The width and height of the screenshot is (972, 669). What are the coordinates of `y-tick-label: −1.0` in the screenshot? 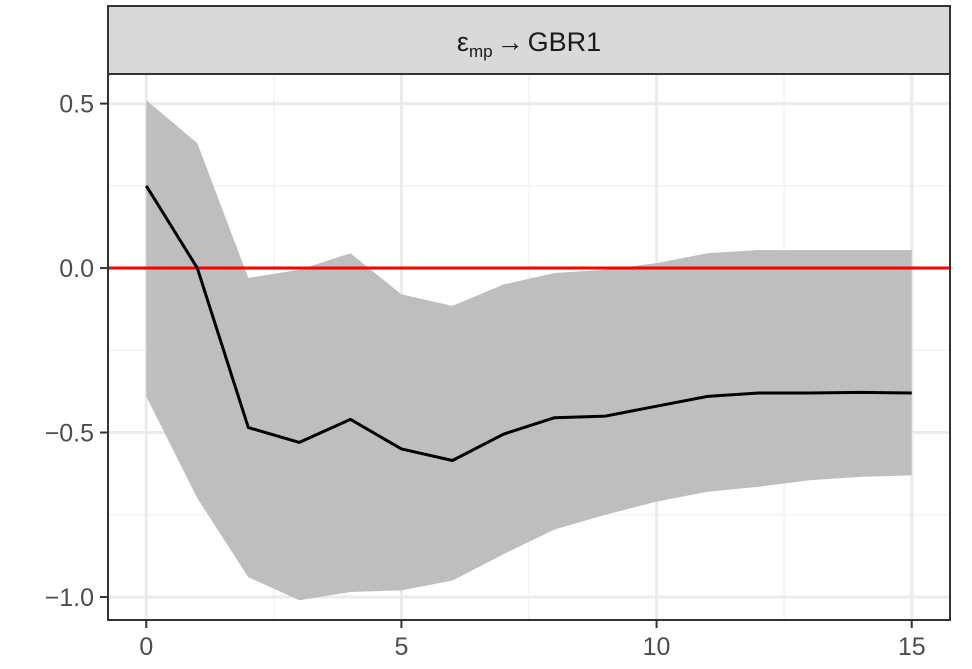 It's located at (69, 598).